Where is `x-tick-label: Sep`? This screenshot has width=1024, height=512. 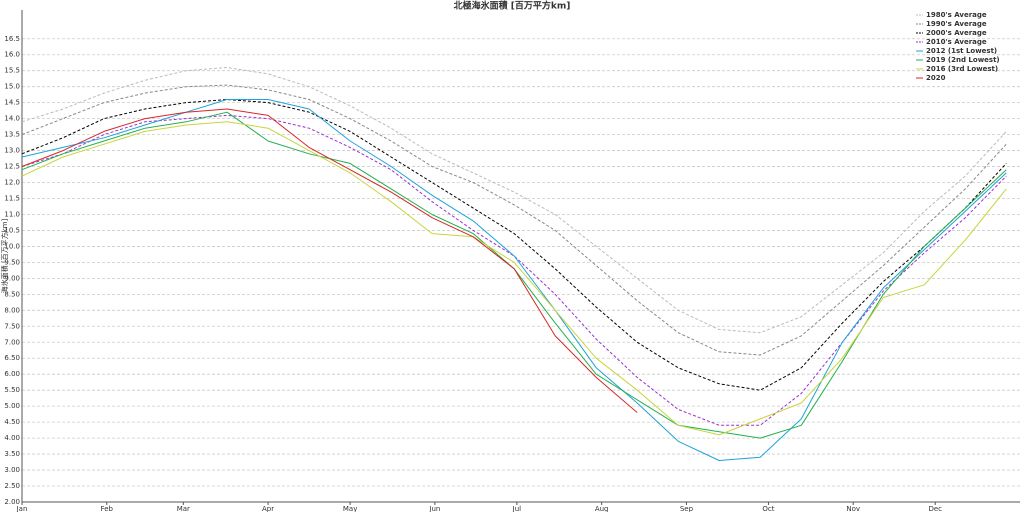
x-tick-label: Sep is located at coordinates (687, 508).